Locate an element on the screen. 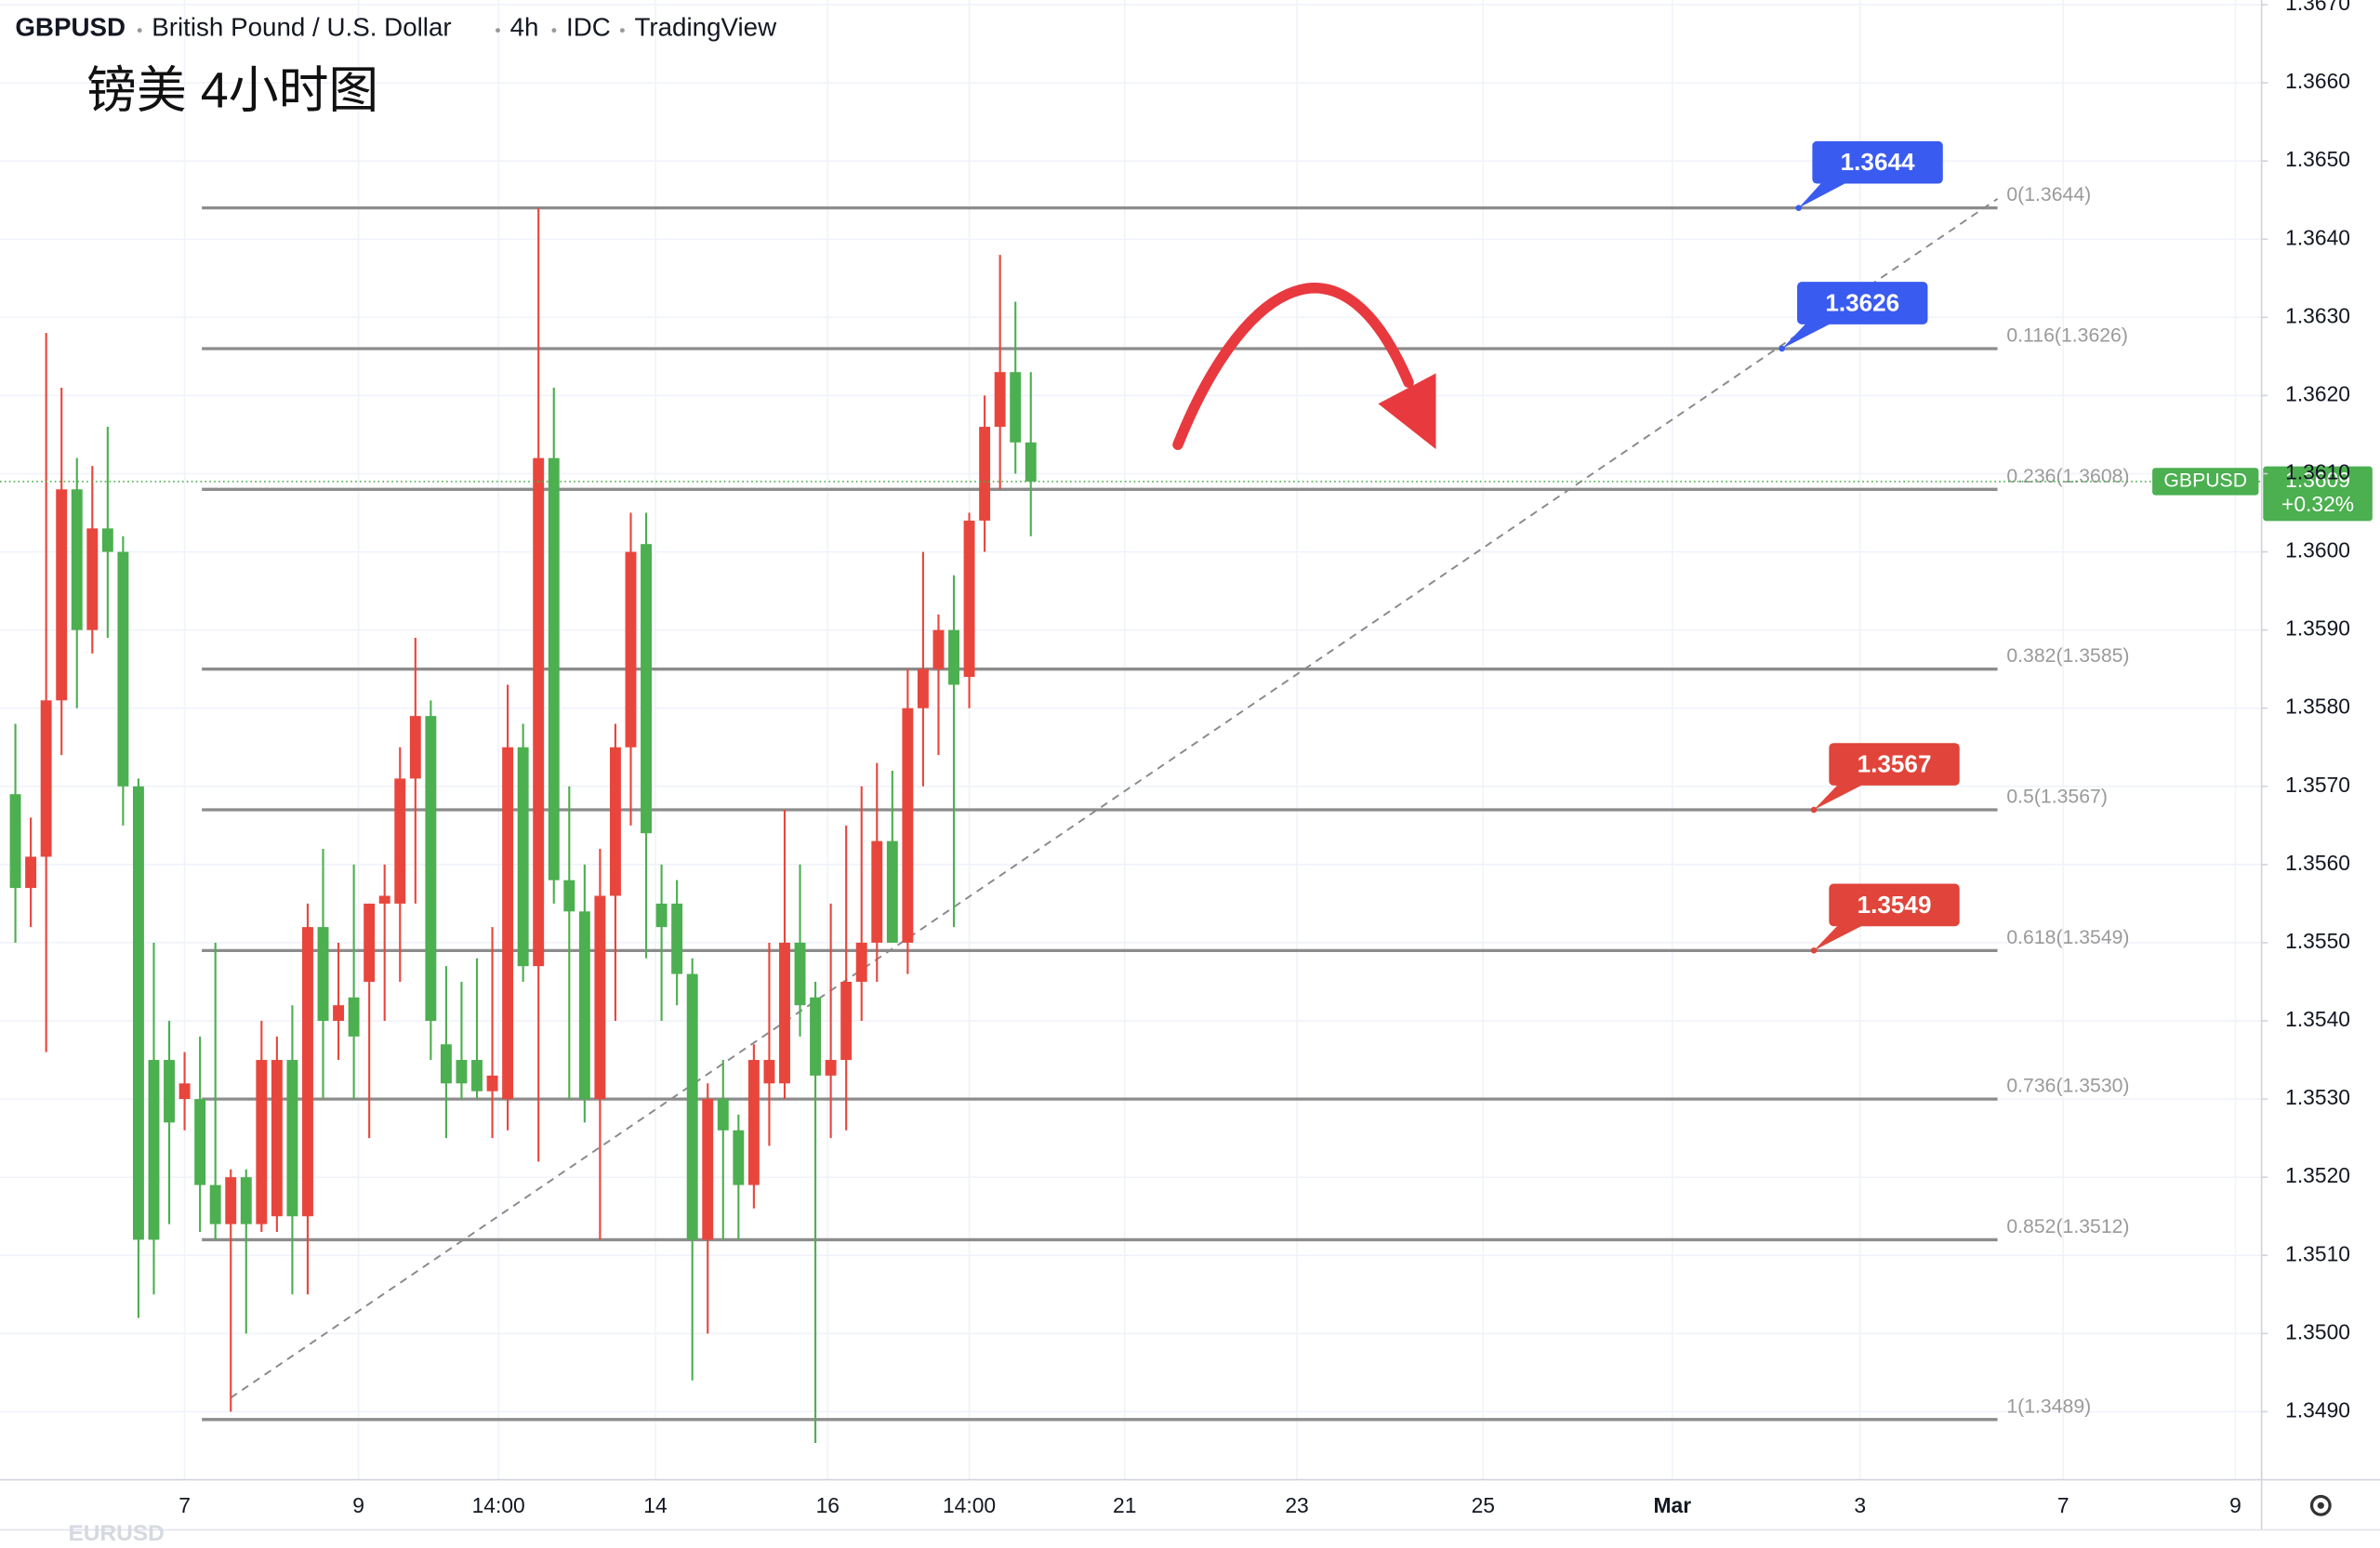 This screenshot has height=1548, width=2380. settings-gear is located at coordinates (2320, 1505).